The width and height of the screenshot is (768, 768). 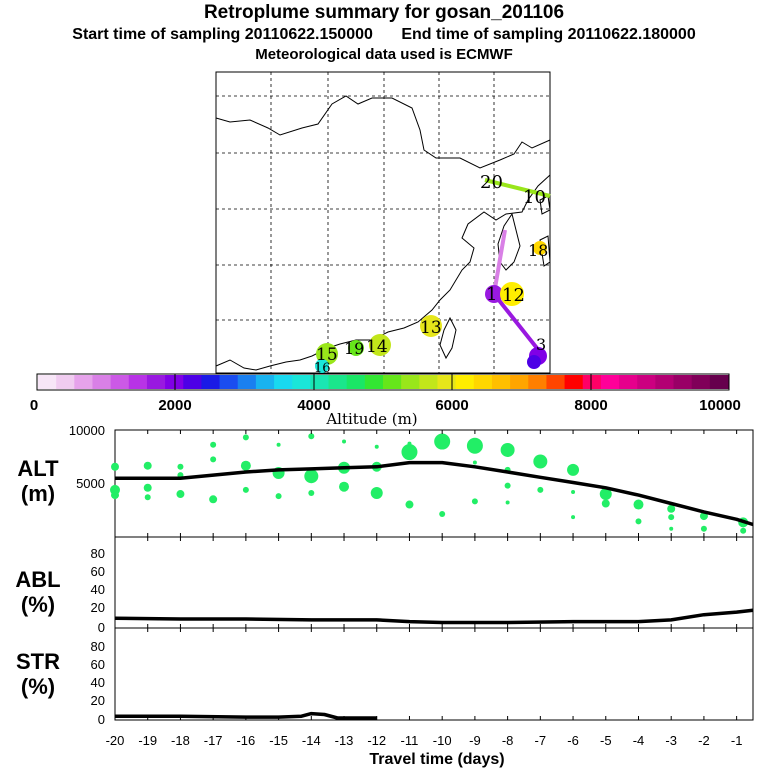 I want to click on abl-panel-frame, so click(x=434, y=582).